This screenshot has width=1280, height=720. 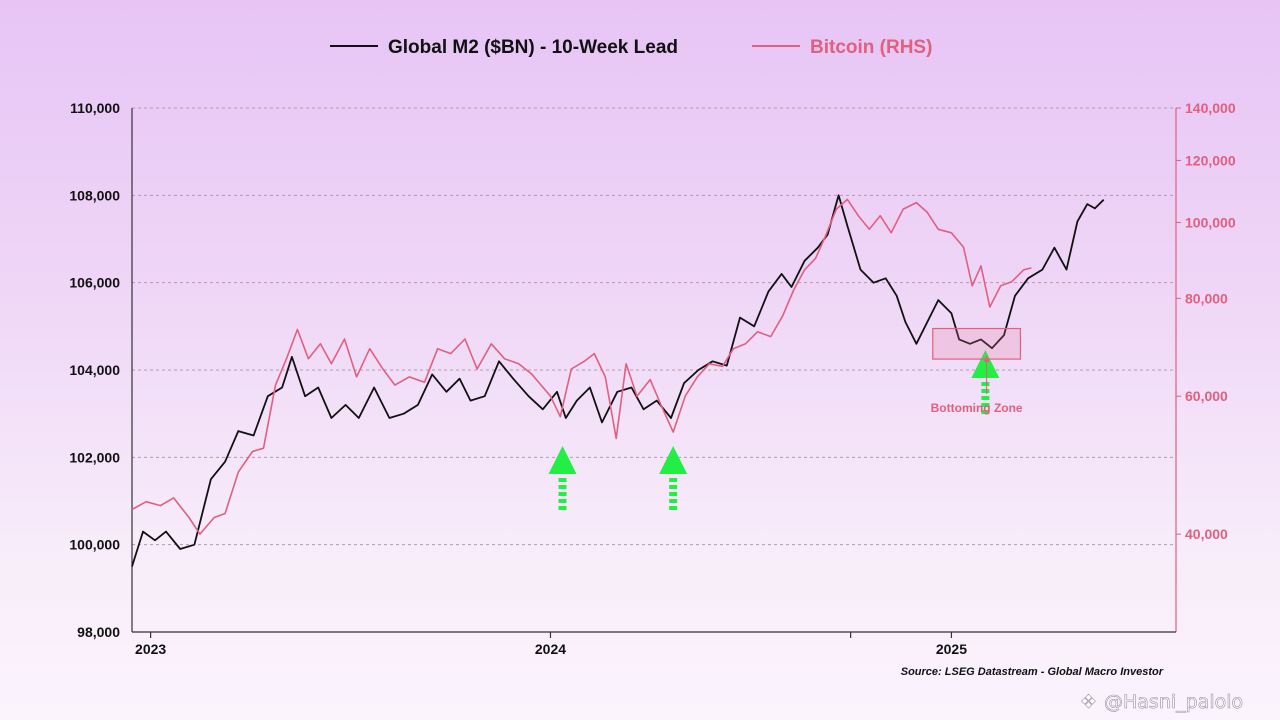 I want to click on annotations: Bottoming Zone, so click(x=785, y=418).